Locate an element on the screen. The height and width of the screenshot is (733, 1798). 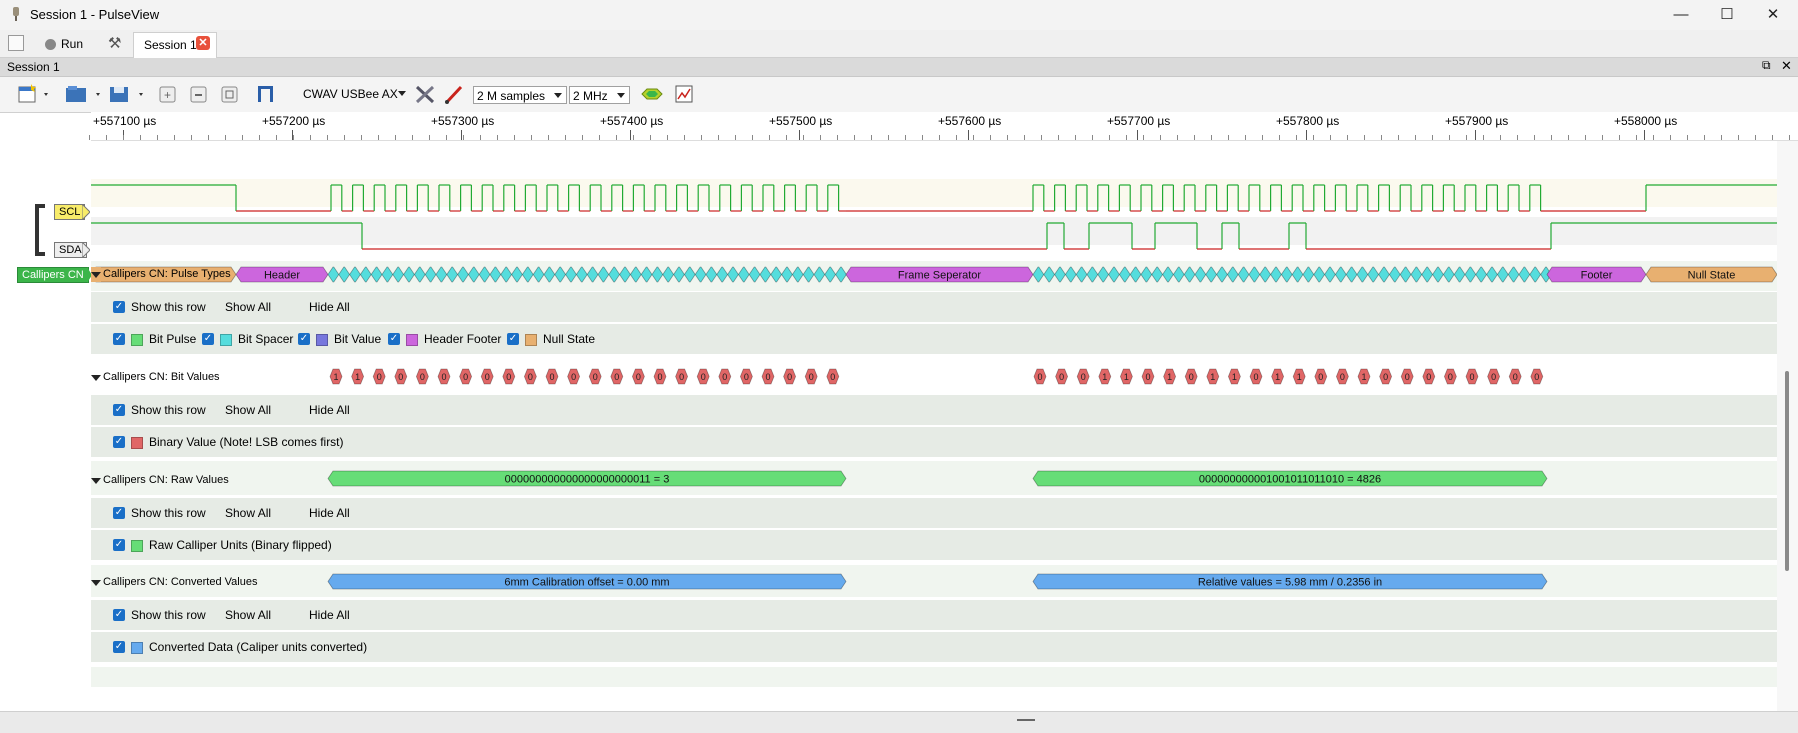
open-file-icon is located at coordinates (83, 94).